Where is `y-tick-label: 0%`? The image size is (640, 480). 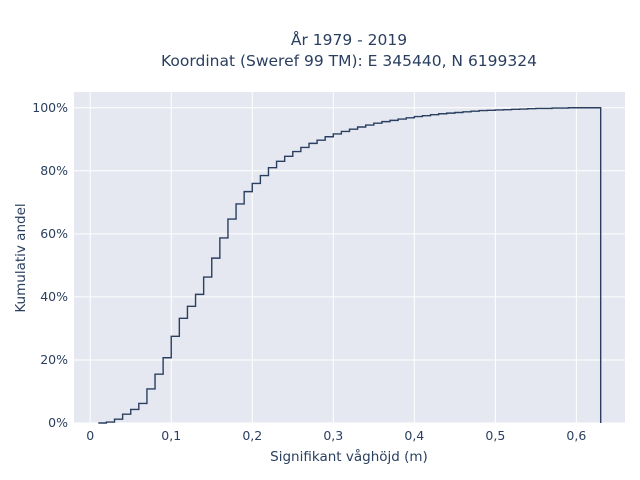 y-tick-label: 0% is located at coordinates (58, 422).